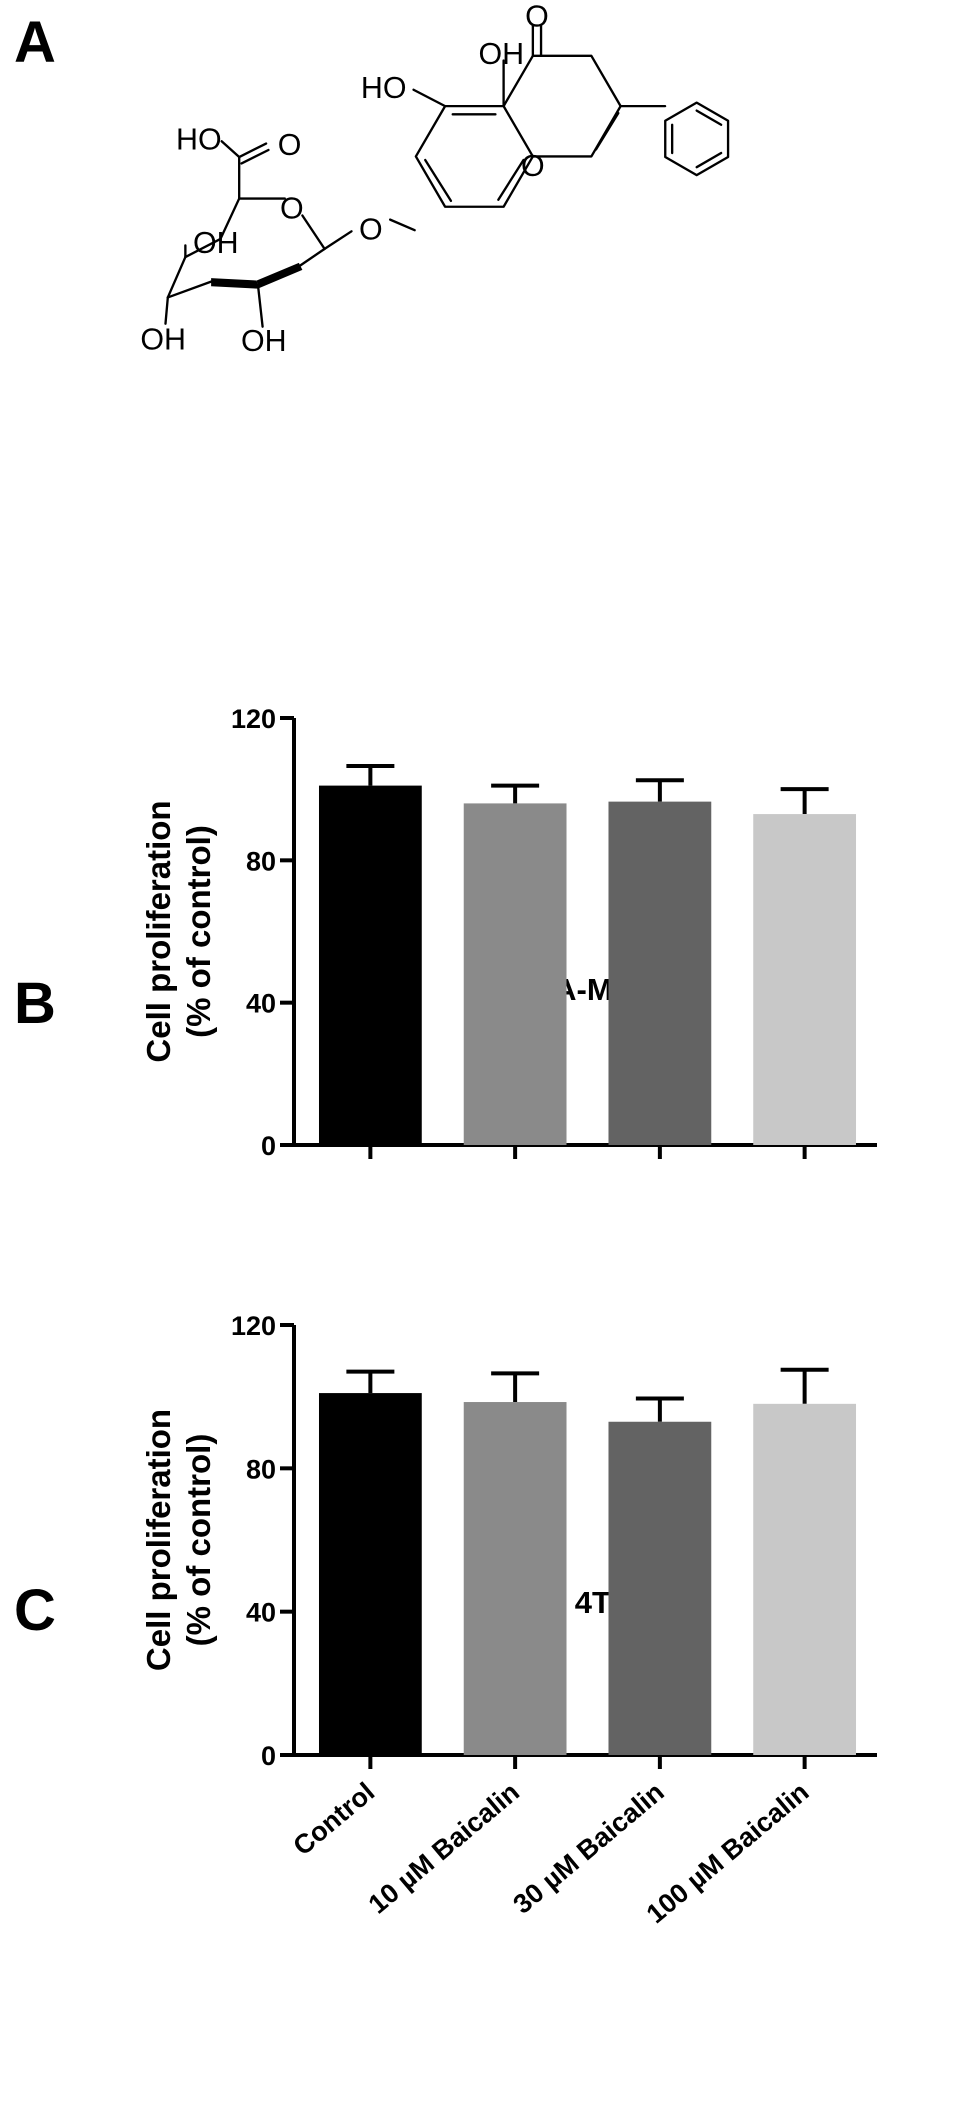 This screenshot has height=2105, width=969. I want to click on x-tick-label: 10 µM Baicalin, so click(444, 1848).